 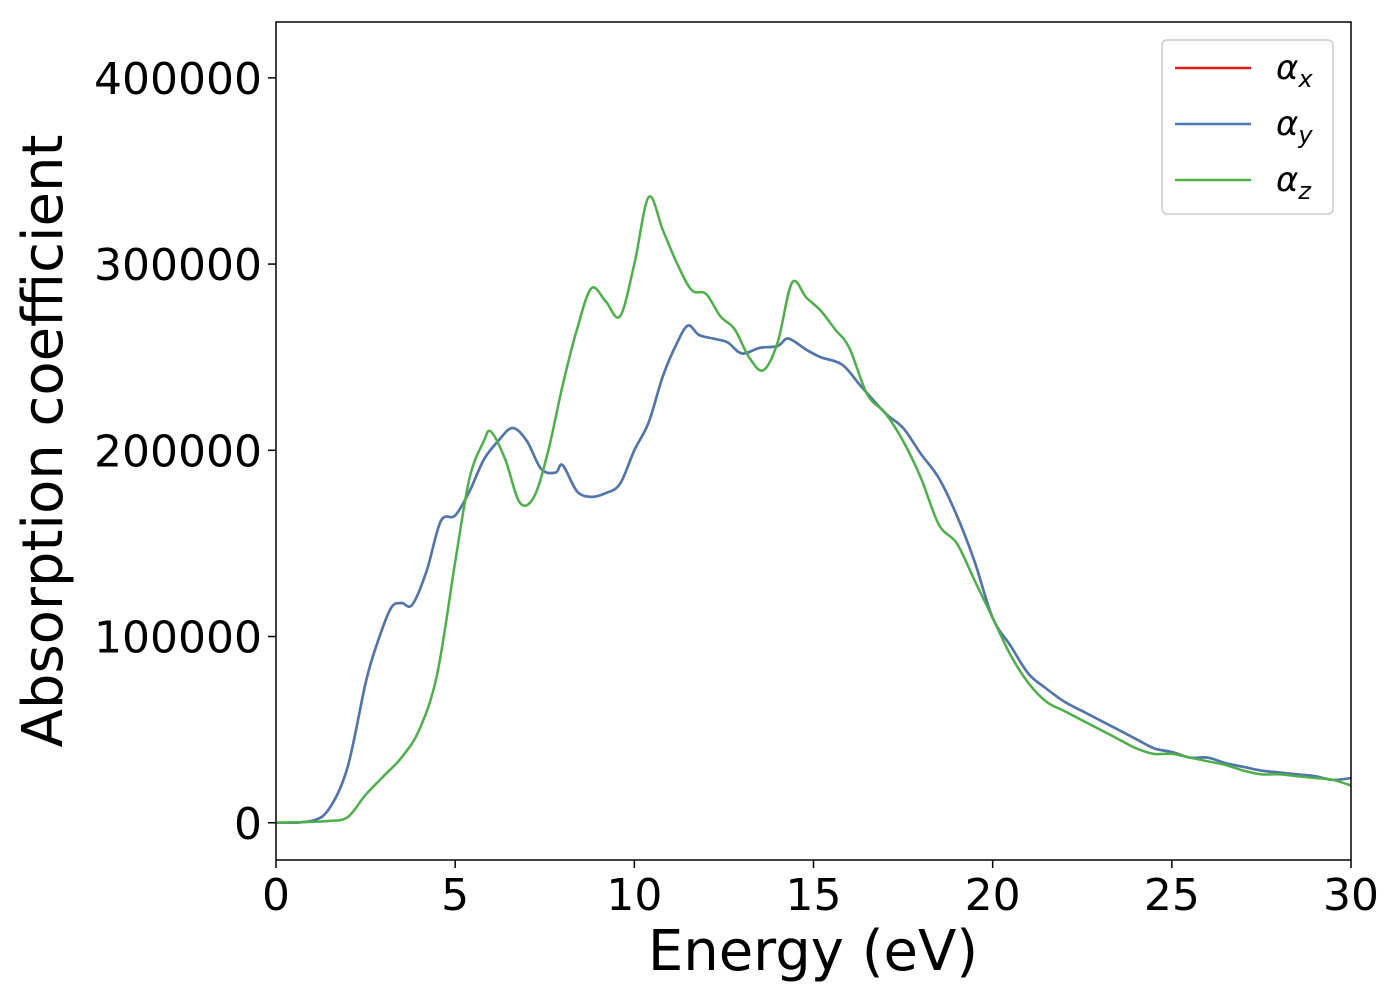 What do you see at coordinates (43, 441) in the screenshot?
I see `y-axis-label: Absorption coefficient` at bounding box center [43, 441].